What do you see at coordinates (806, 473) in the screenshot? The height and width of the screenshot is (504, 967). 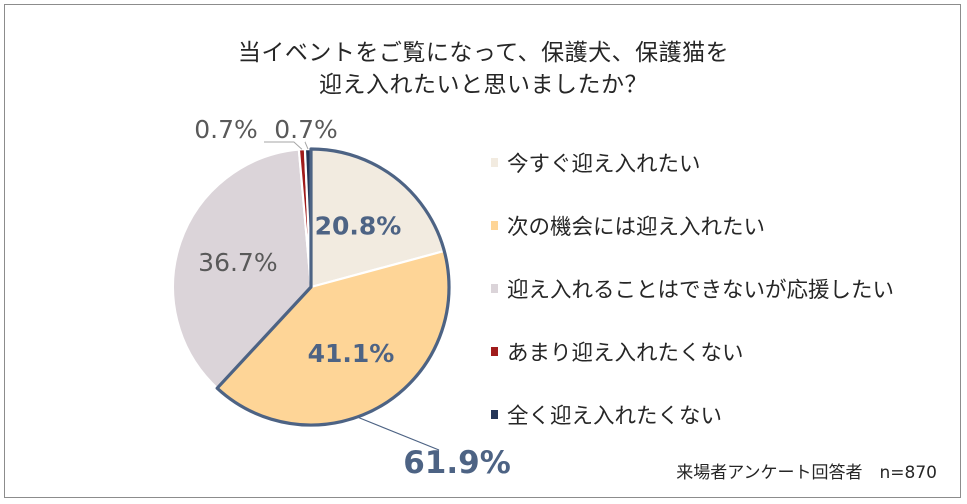 I see `respondent-note: 来場者アンケート回答者 n=870` at bounding box center [806, 473].